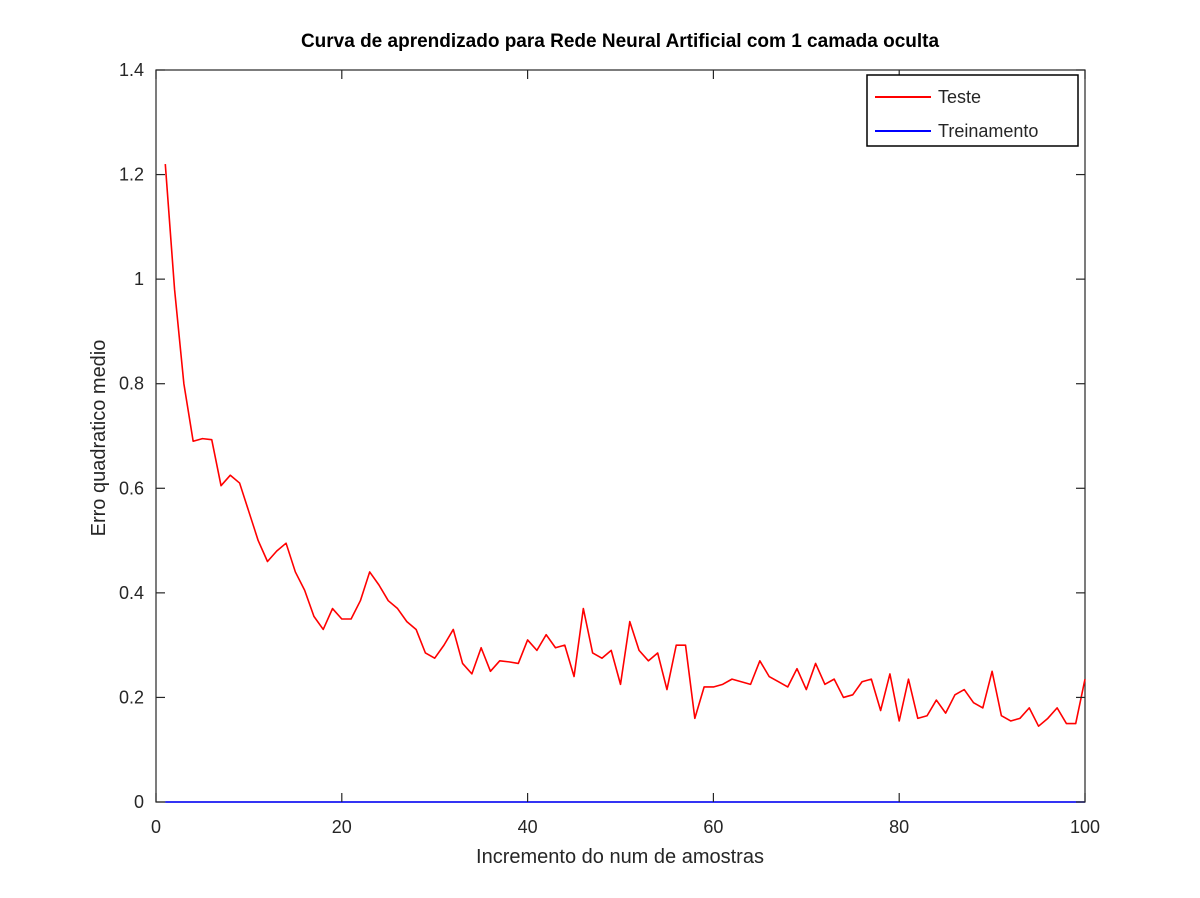 This screenshot has height=898, width=1200. I want to click on x-tick-label: 80, so click(899, 827).